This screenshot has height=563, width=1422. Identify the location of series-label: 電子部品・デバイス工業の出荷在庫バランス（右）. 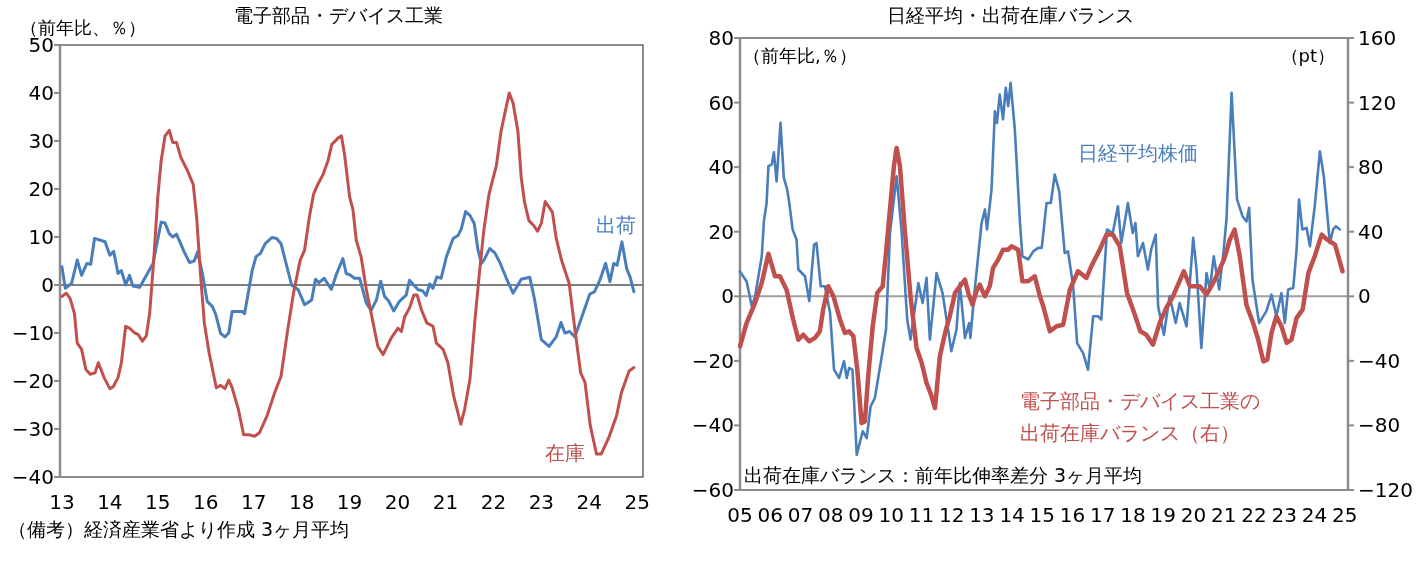
(1140, 417).